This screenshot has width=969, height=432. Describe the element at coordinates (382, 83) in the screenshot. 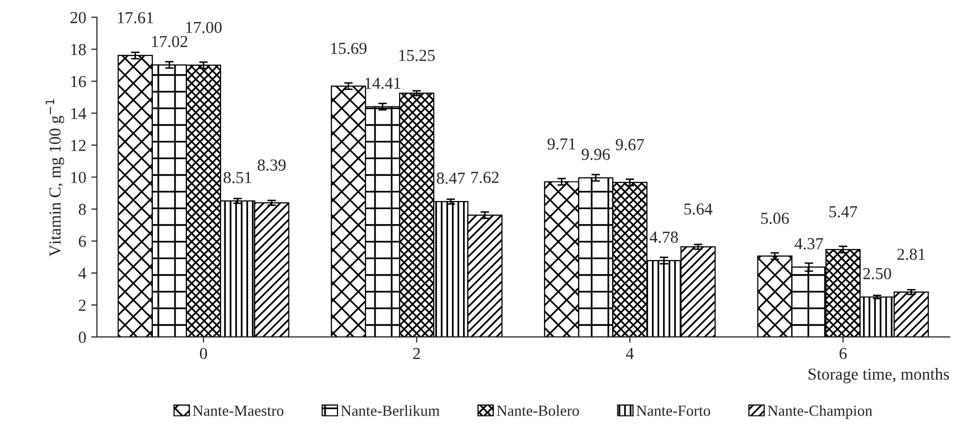

I see `data-label: 14.41` at that location.